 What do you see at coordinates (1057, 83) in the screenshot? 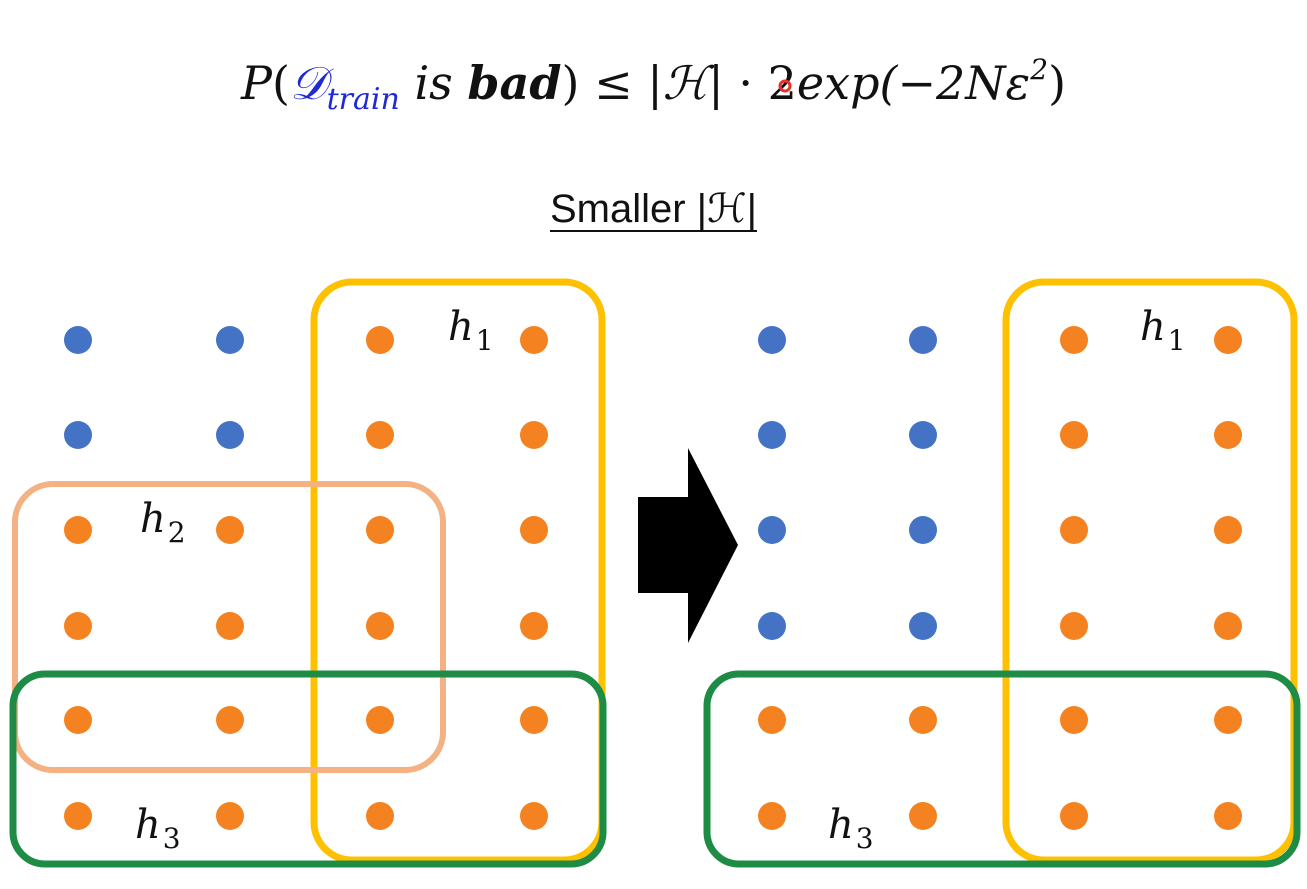
I see `formula-exp-arg-close: )` at bounding box center [1057, 83].